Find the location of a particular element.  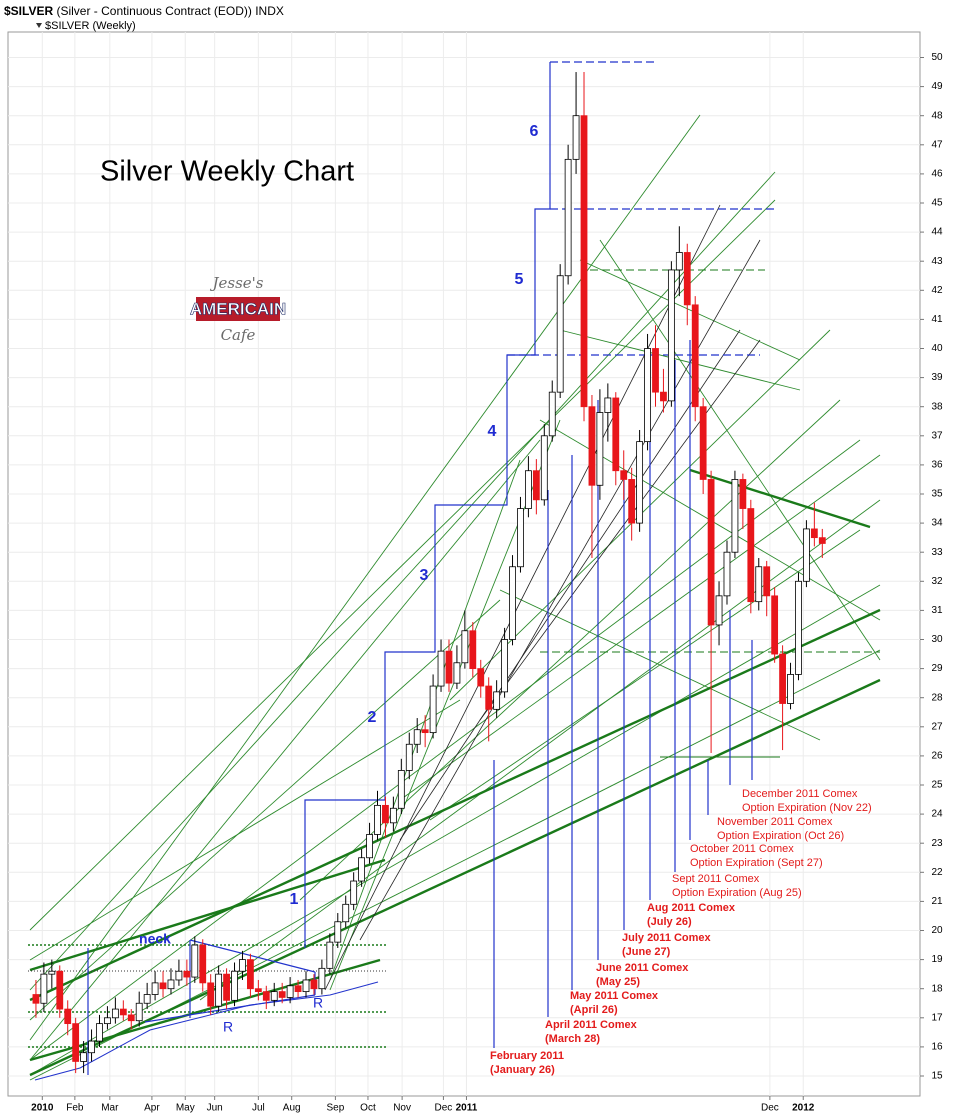

y-tick-label: 28 is located at coordinates (937, 697).